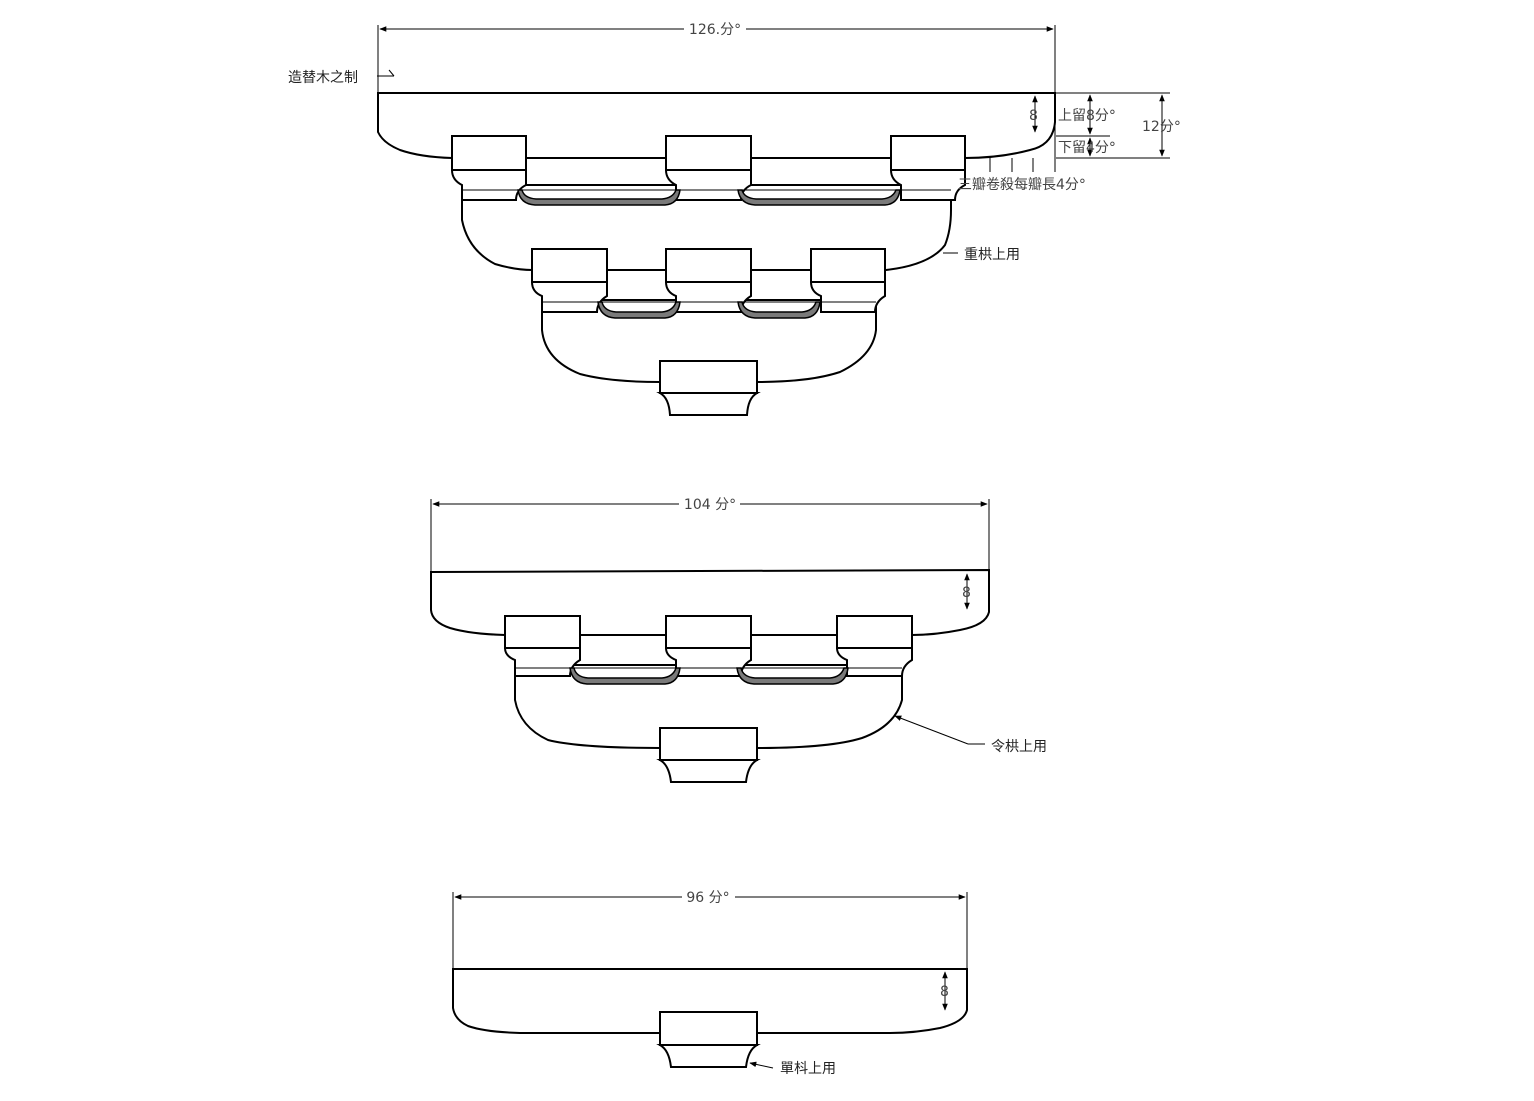 The width and height of the screenshot is (1534, 1101). I want to click on width-label: 96 分°, so click(707, 898).